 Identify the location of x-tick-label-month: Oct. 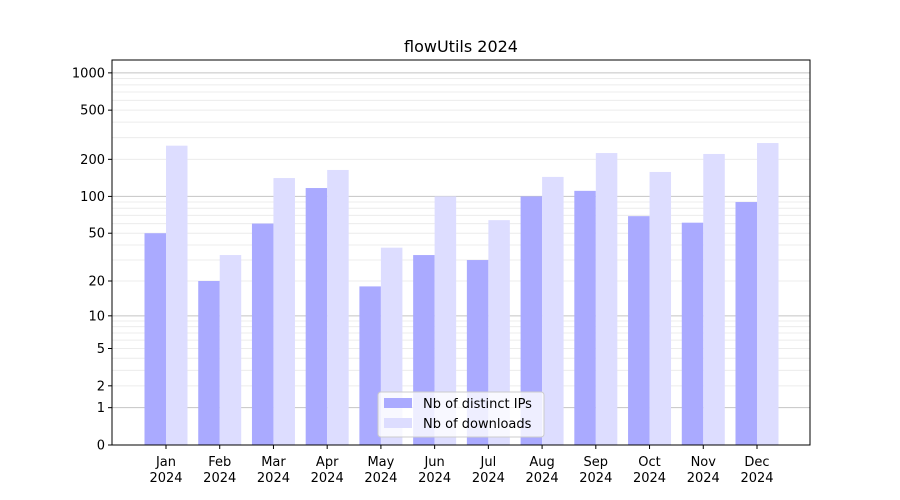
(649, 462).